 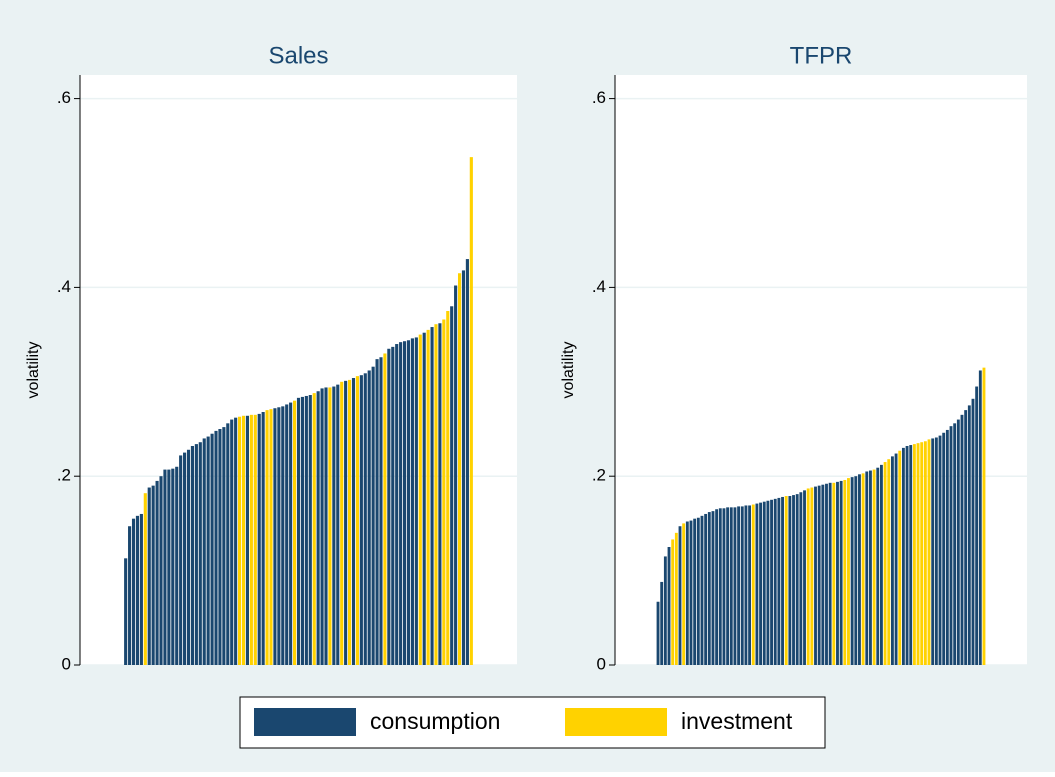 What do you see at coordinates (435, 721) in the screenshot?
I see `legend-label: consumption` at bounding box center [435, 721].